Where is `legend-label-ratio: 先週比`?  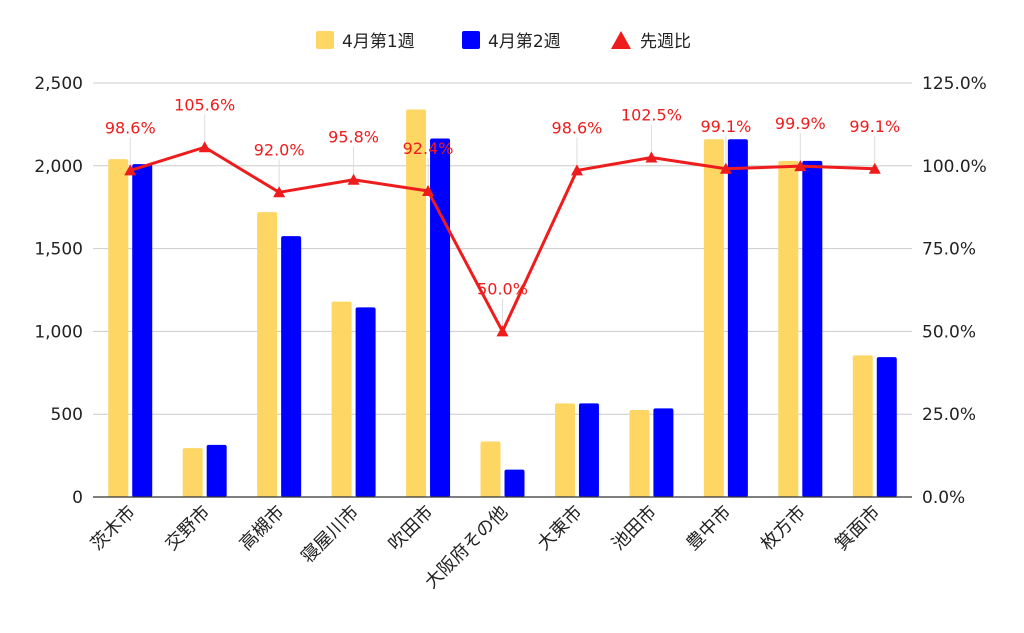 legend-label-ratio: 先週比 is located at coordinates (665, 42).